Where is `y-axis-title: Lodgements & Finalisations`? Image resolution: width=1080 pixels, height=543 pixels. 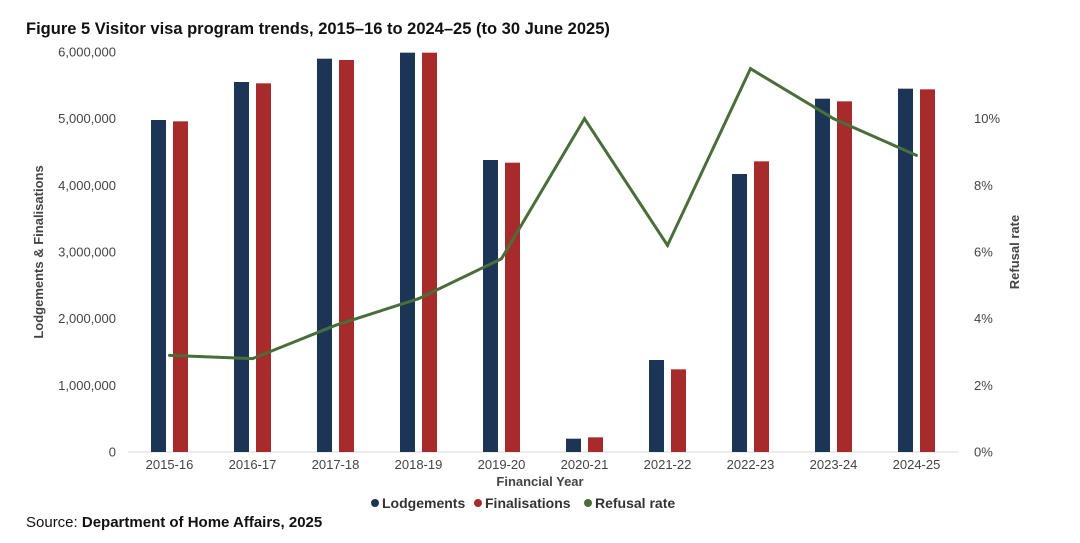 y-axis-title: Lodgements & Finalisations is located at coordinates (38, 251).